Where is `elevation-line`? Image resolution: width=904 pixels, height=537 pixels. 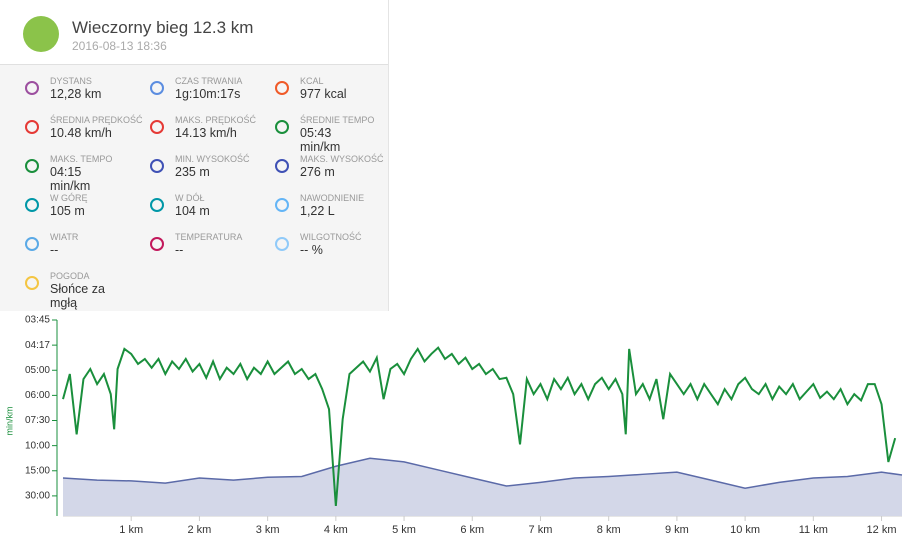 elevation-line is located at coordinates (482, 473).